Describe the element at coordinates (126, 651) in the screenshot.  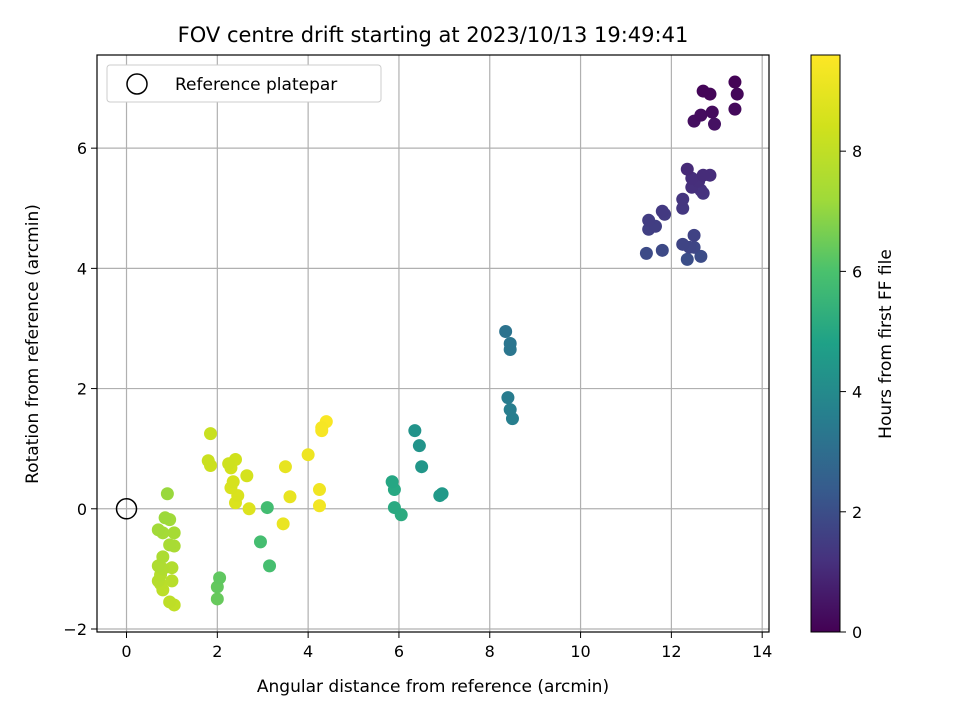
I see `x-tick-label: 0` at that location.